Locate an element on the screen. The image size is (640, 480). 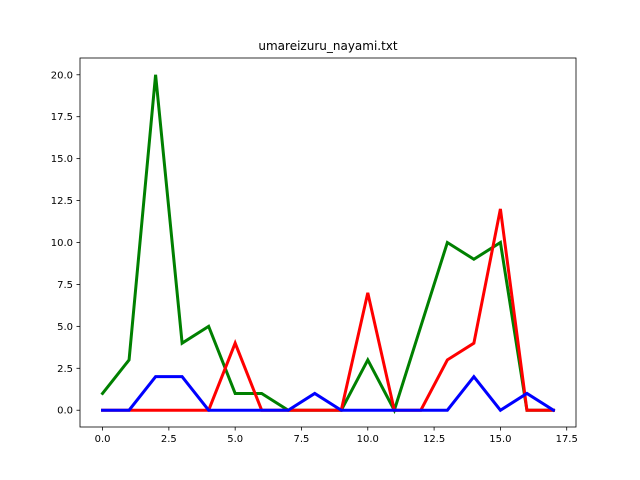
x-tick-label: 2.5 is located at coordinates (169, 439).